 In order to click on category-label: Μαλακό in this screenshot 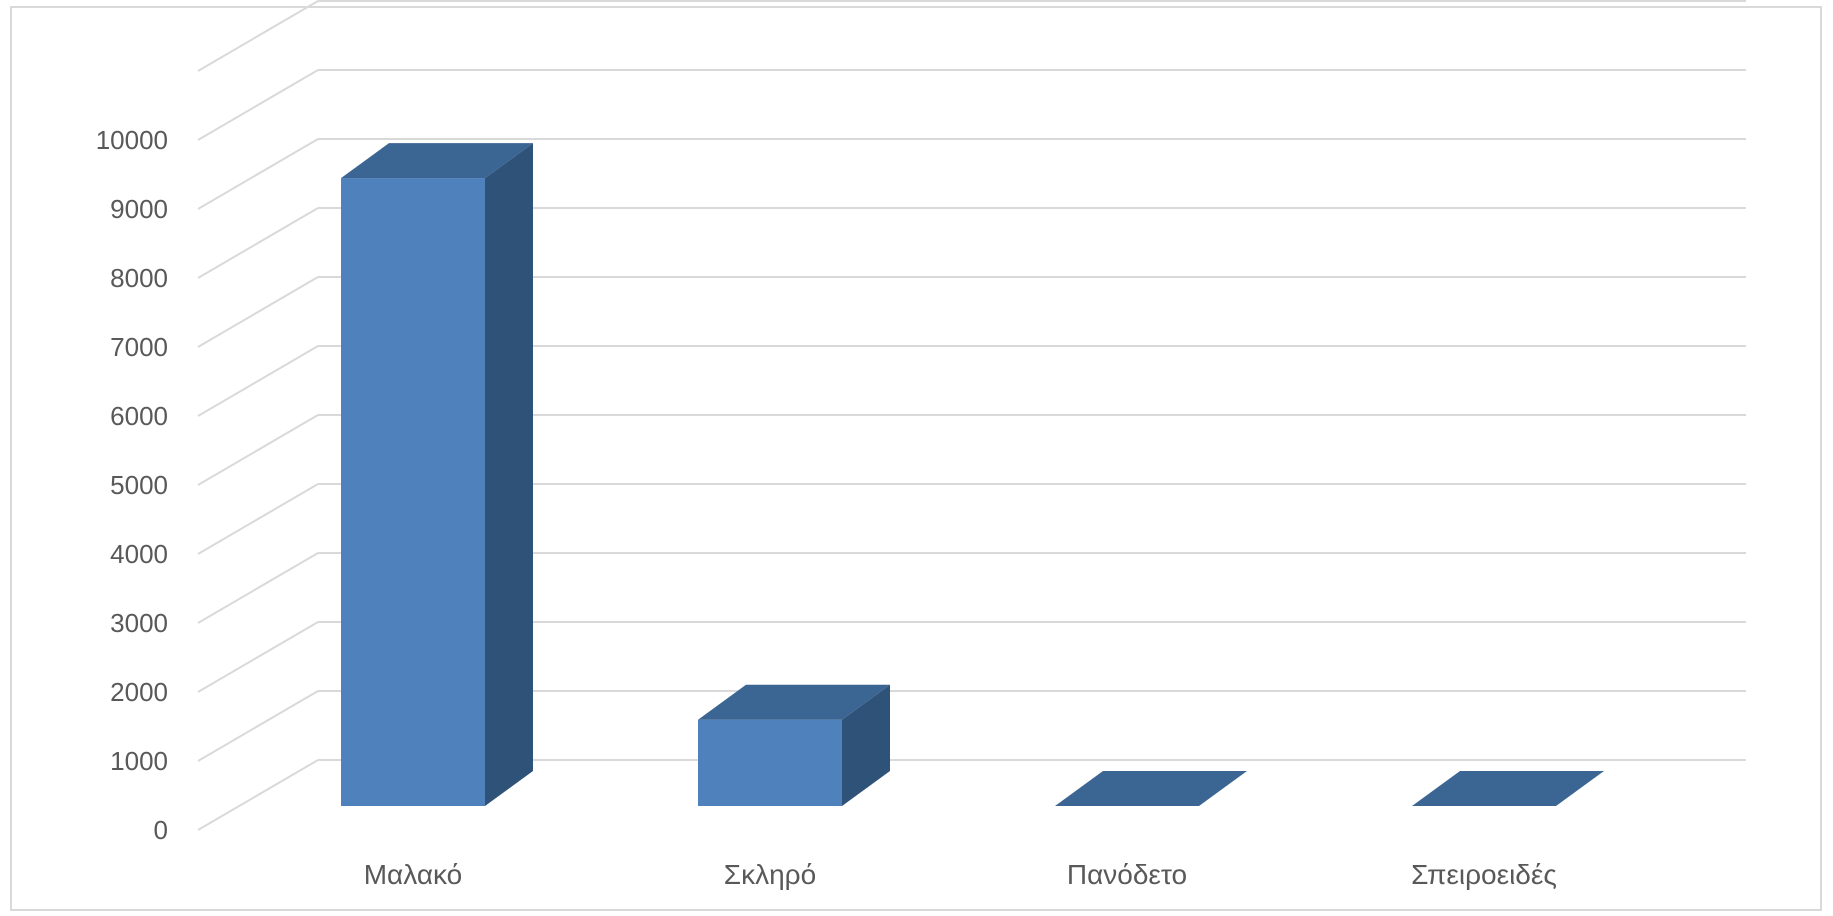, I will do `click(413, 874)`.